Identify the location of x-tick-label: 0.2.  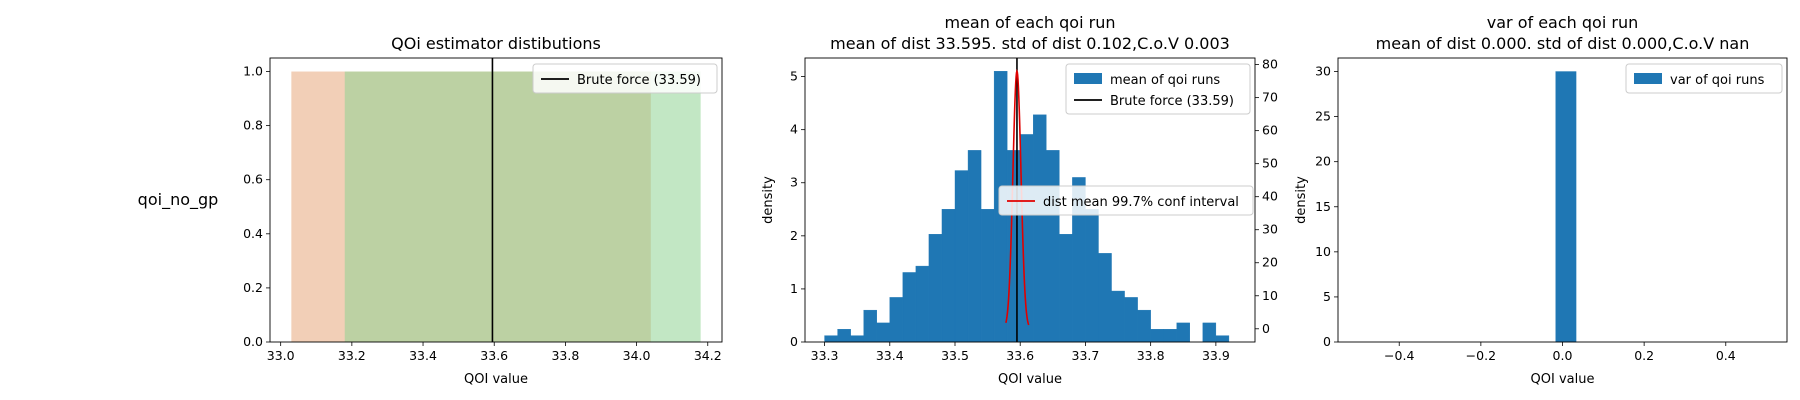
(1644, 355).